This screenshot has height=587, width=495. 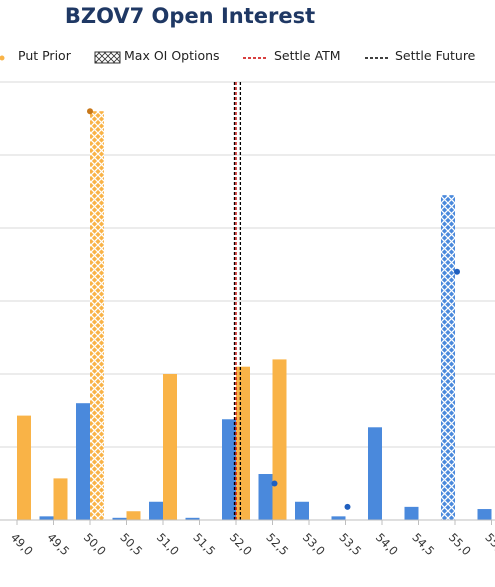 I want to click on x-tick-label: 51,0, so click(x=168, y=544).